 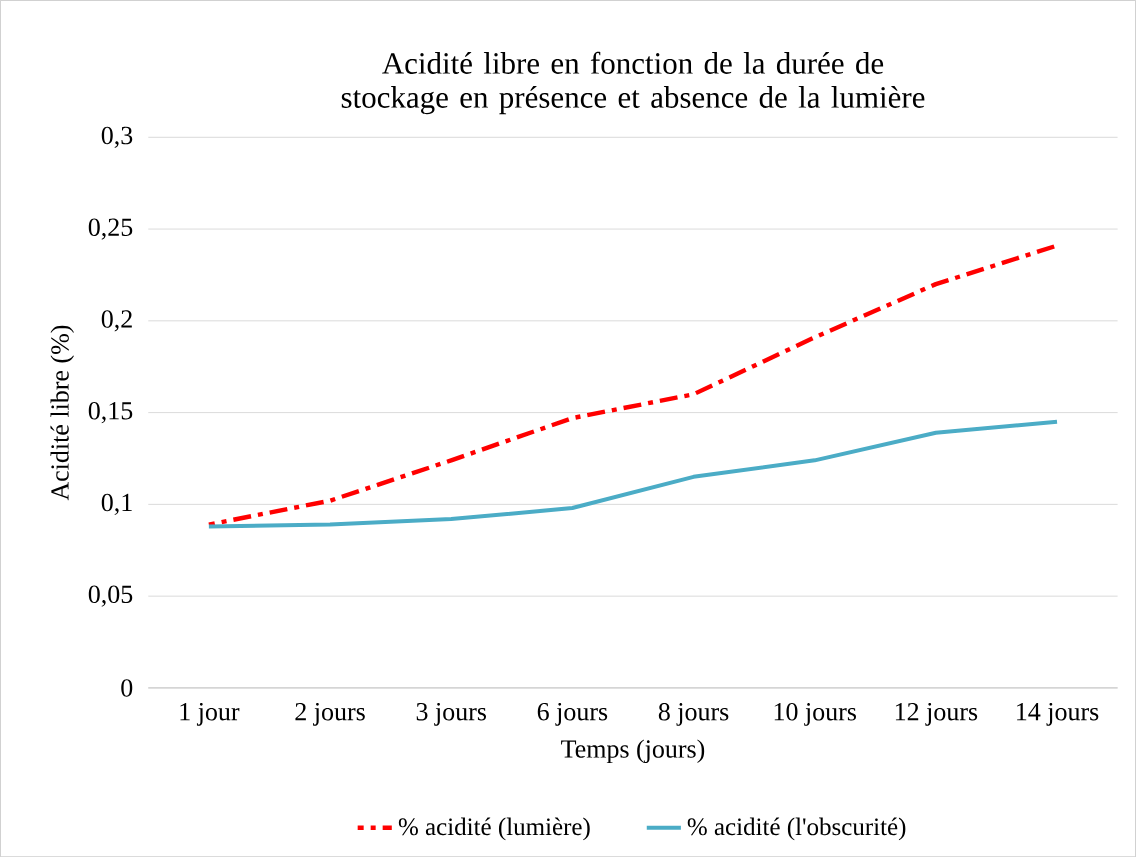 I want to click on y-axis-title: Acidité libre (%), so click(x=62, y=413).